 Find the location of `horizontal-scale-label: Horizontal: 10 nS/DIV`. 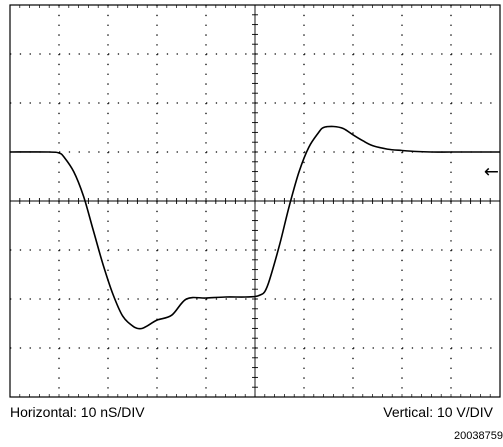

horizontal-scale-label: Horizontal: 10 nS/DIV is located at coordinates (77, 412).